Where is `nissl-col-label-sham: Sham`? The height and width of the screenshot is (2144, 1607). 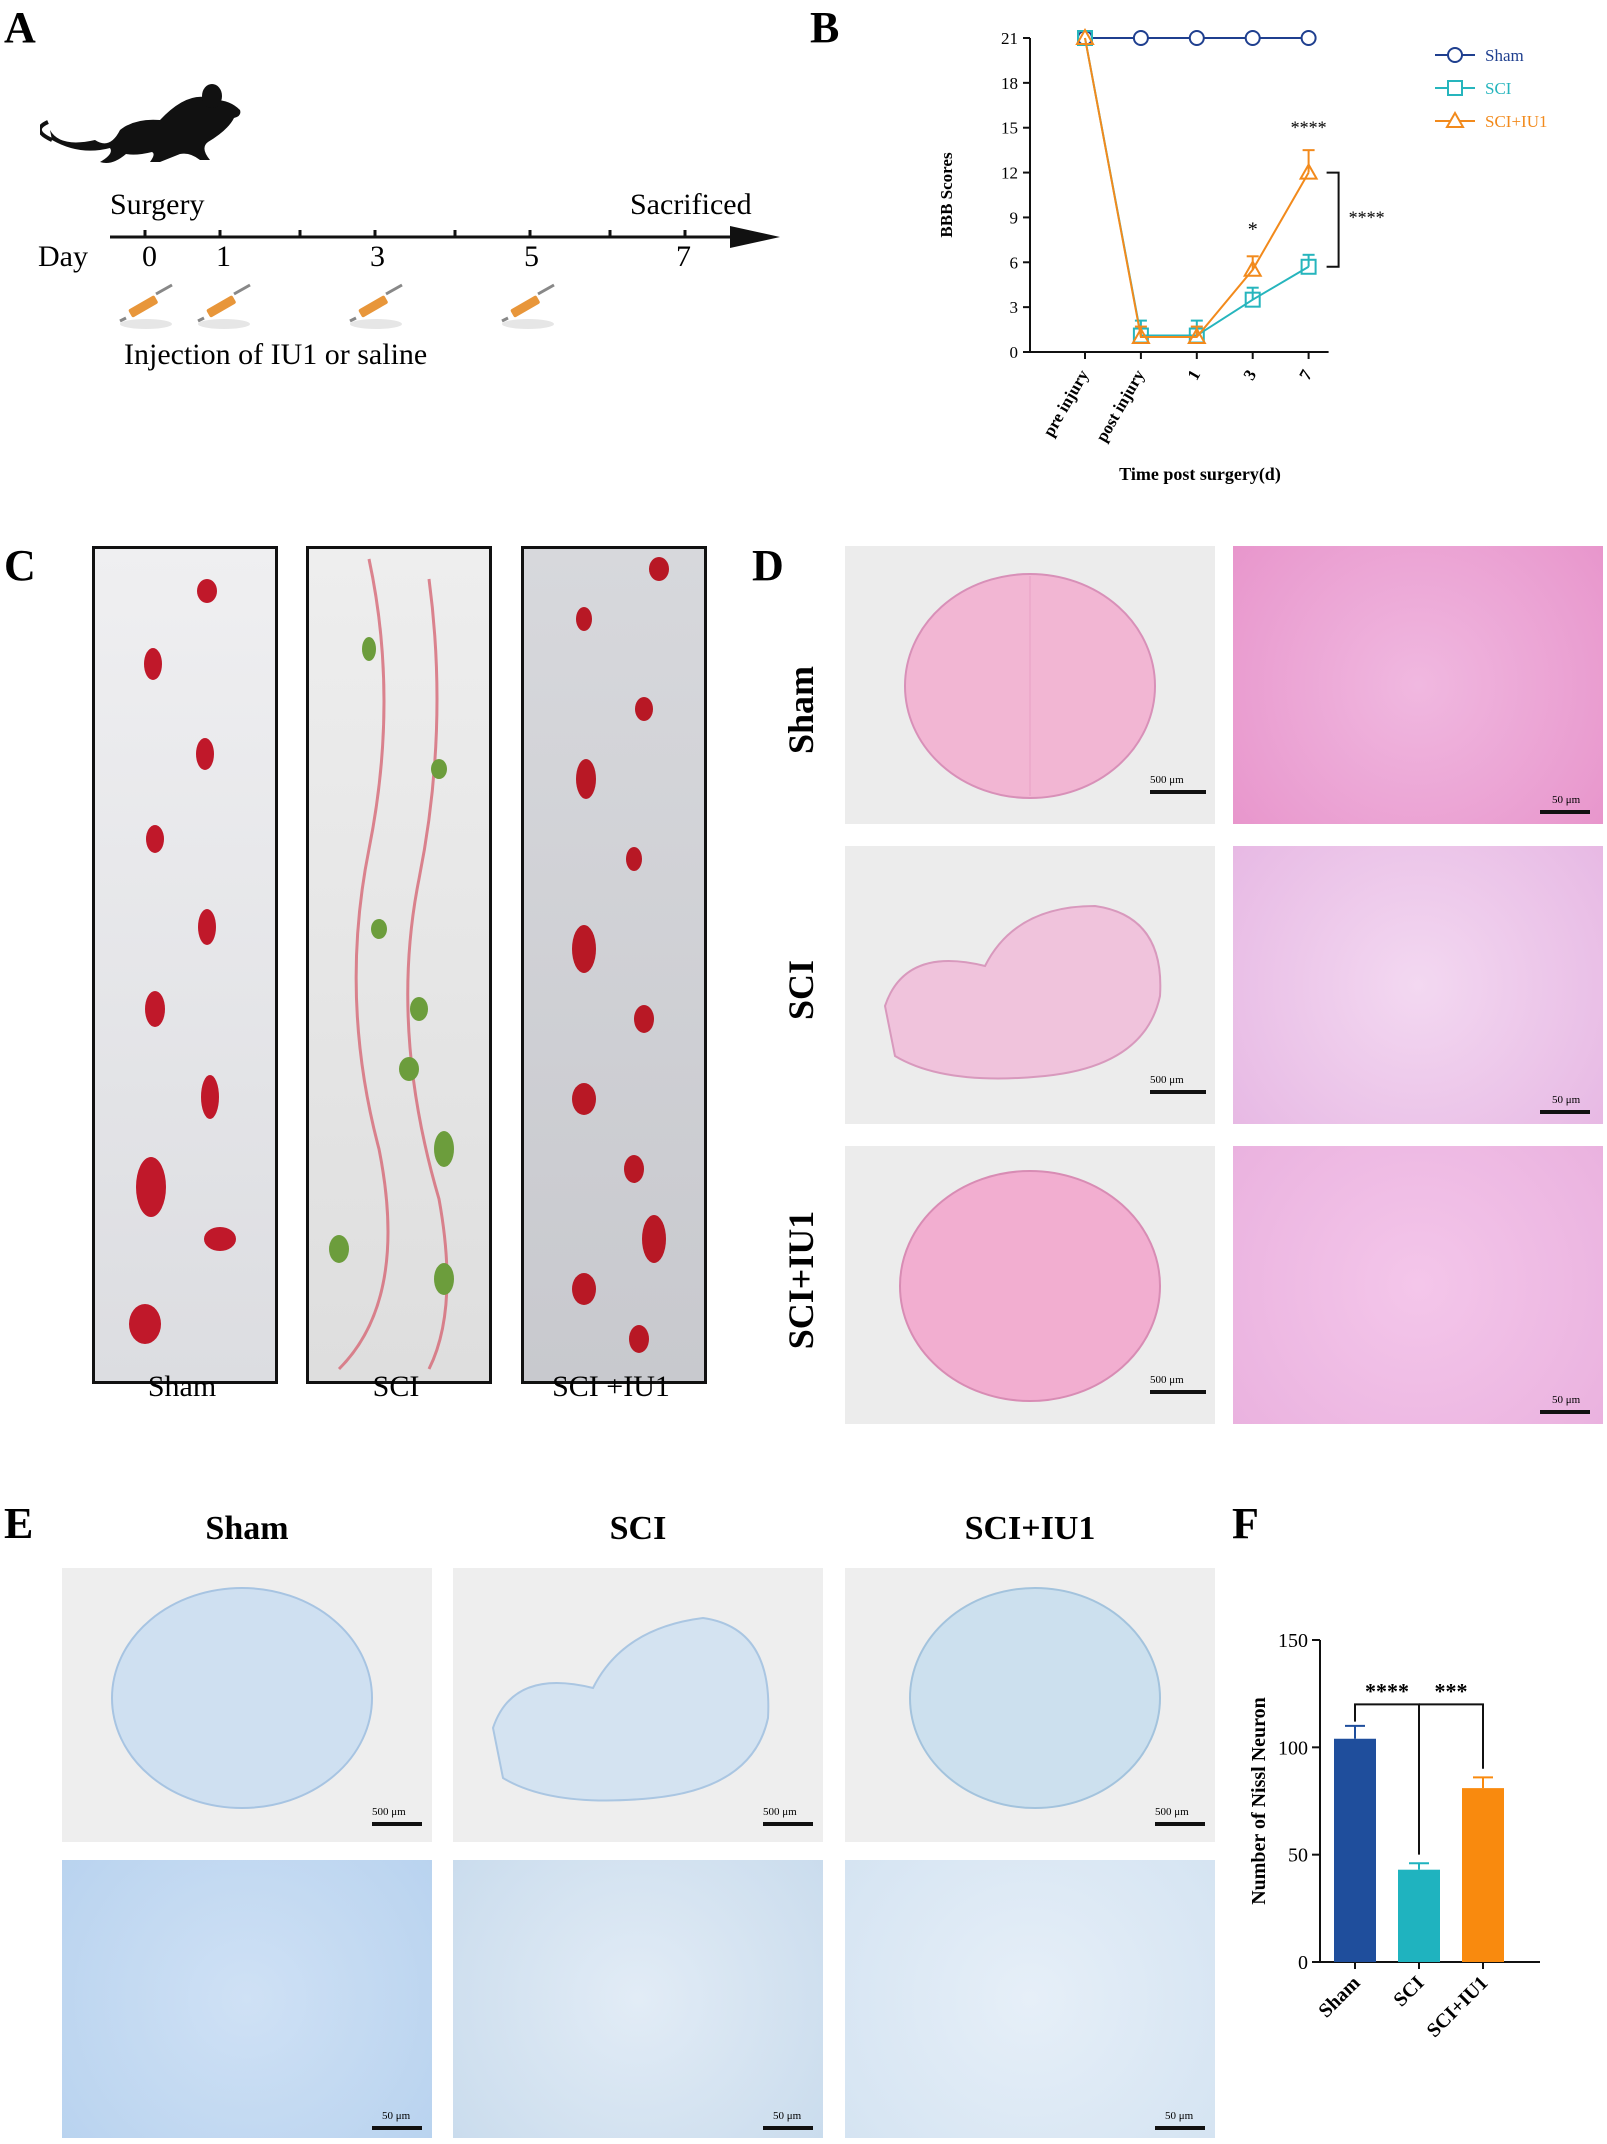
nissl-col-label-sham: Sham is located at coordinates (247, 1528).